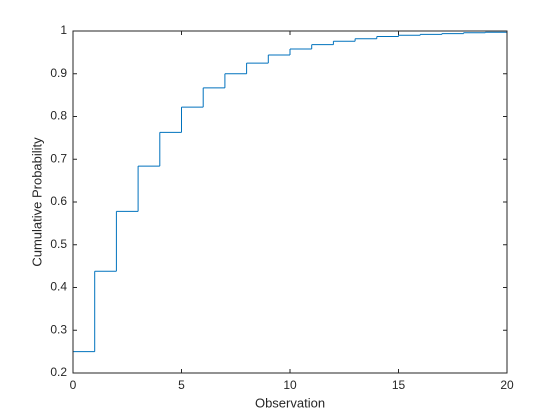  What do you see at coordinates (63, 30) in the screenshot?
I see `y-tick-label: 1` at bounding box center [63, 30].